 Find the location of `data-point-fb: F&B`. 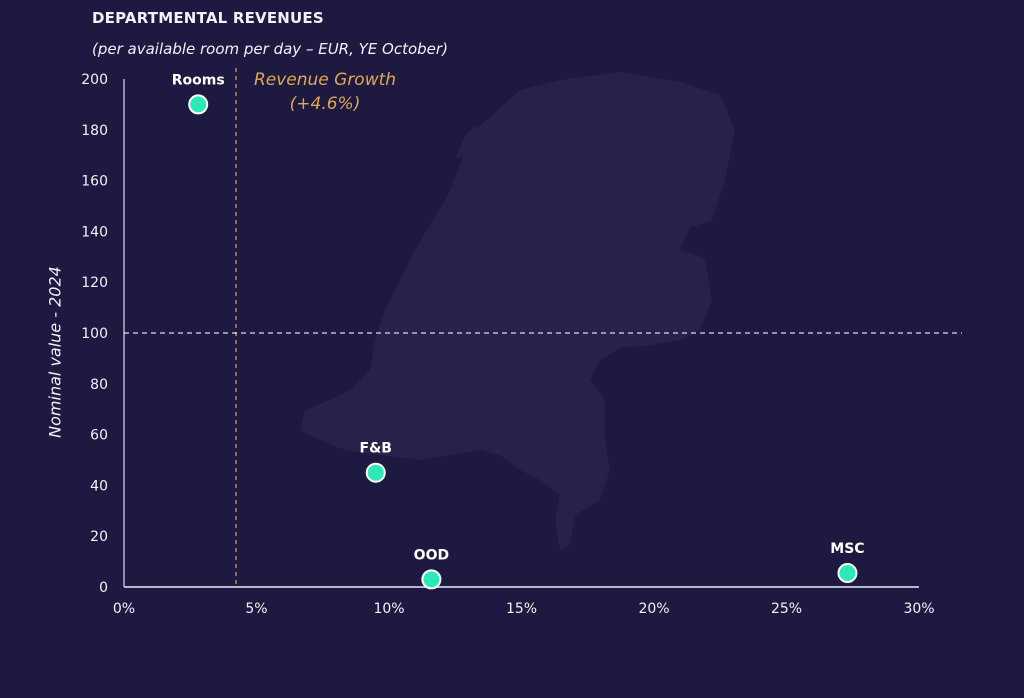

data-point-fb: F&B is located at coordinates (376, 462).